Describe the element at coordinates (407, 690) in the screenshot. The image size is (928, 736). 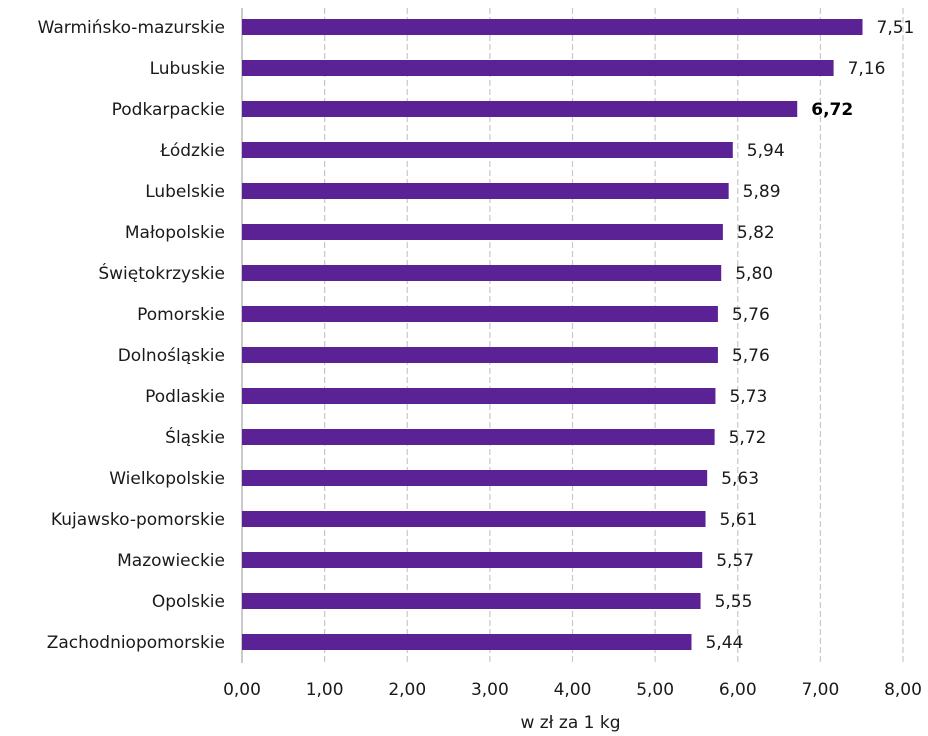
I see `x-tick-label: 2,00` at that location.